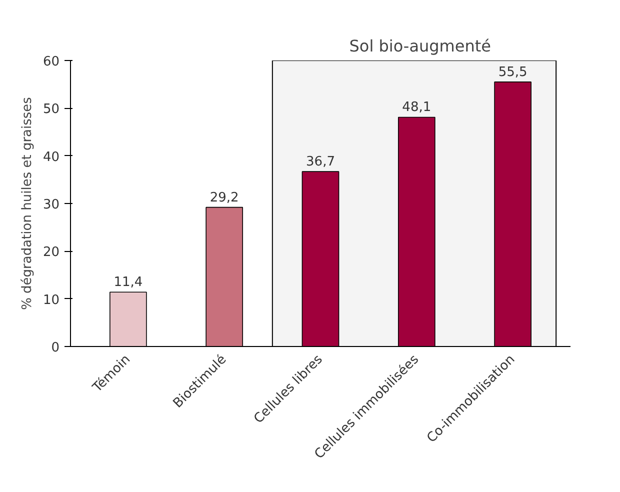 Image resolution: width=620 pixels, height=492 pixels. I want to click on y-tick-label: 50, so click(51, 110).